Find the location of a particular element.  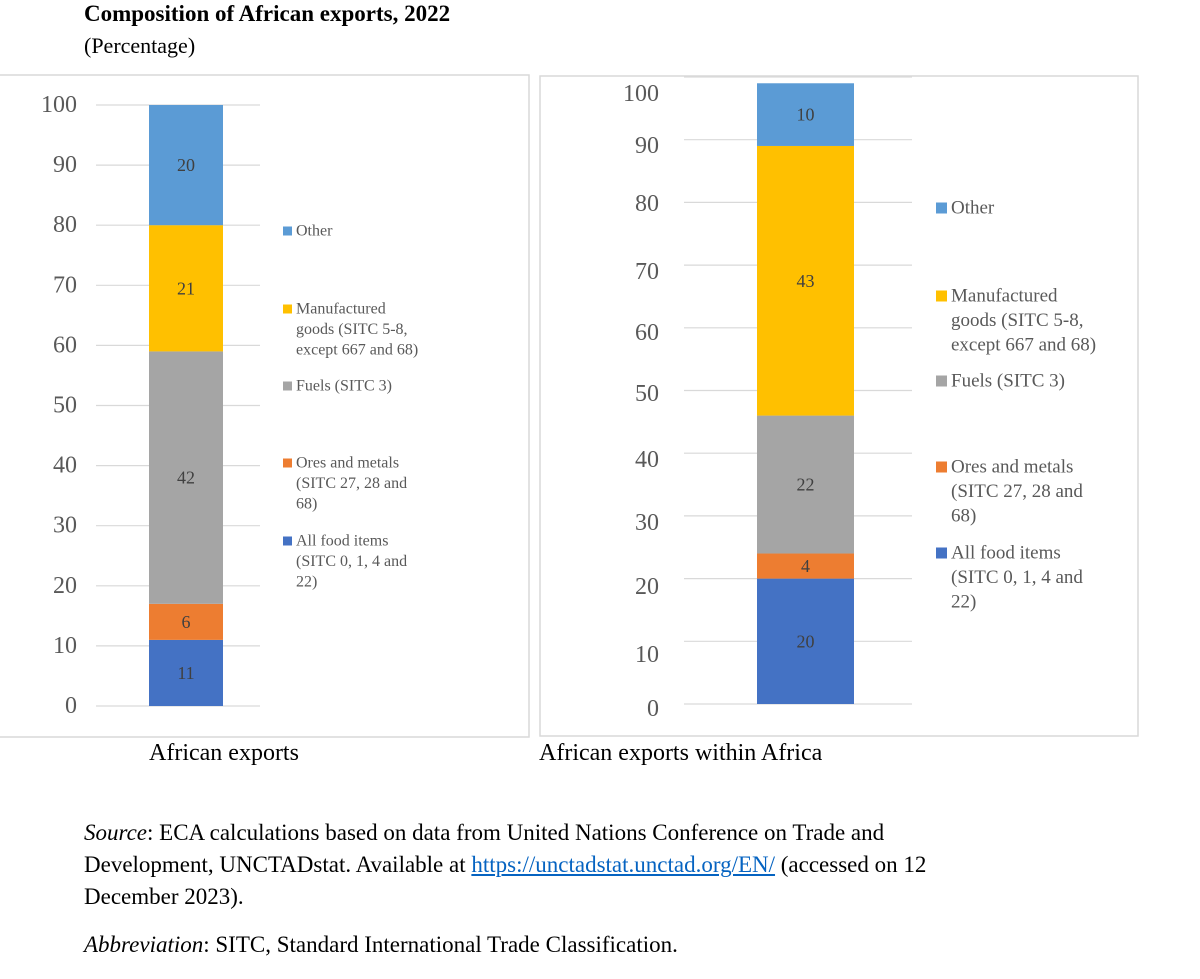

left-data-label: 6 is located at coordinates (186, 622).